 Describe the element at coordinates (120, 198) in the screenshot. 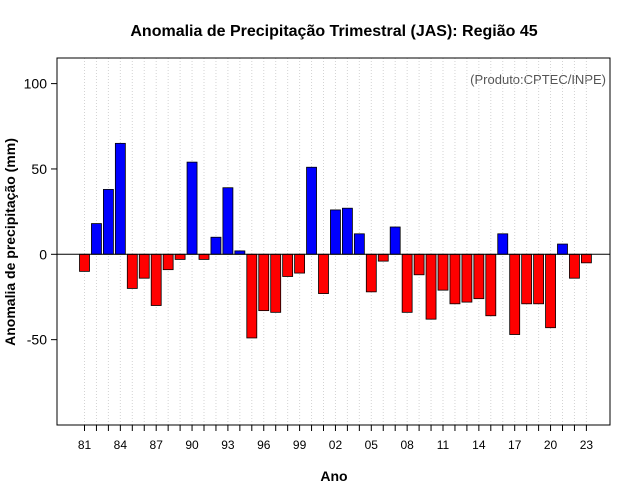

I see `bar-1984` at that location.